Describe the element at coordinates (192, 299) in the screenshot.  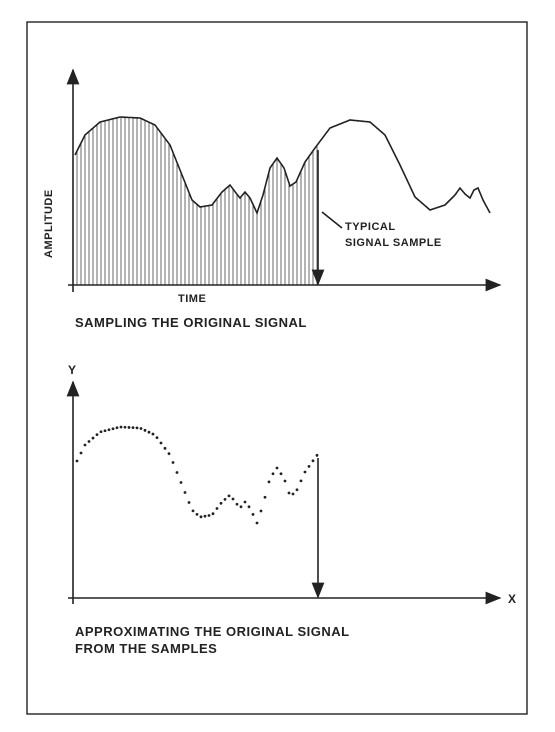
I see `x-label: TIME` at that location.